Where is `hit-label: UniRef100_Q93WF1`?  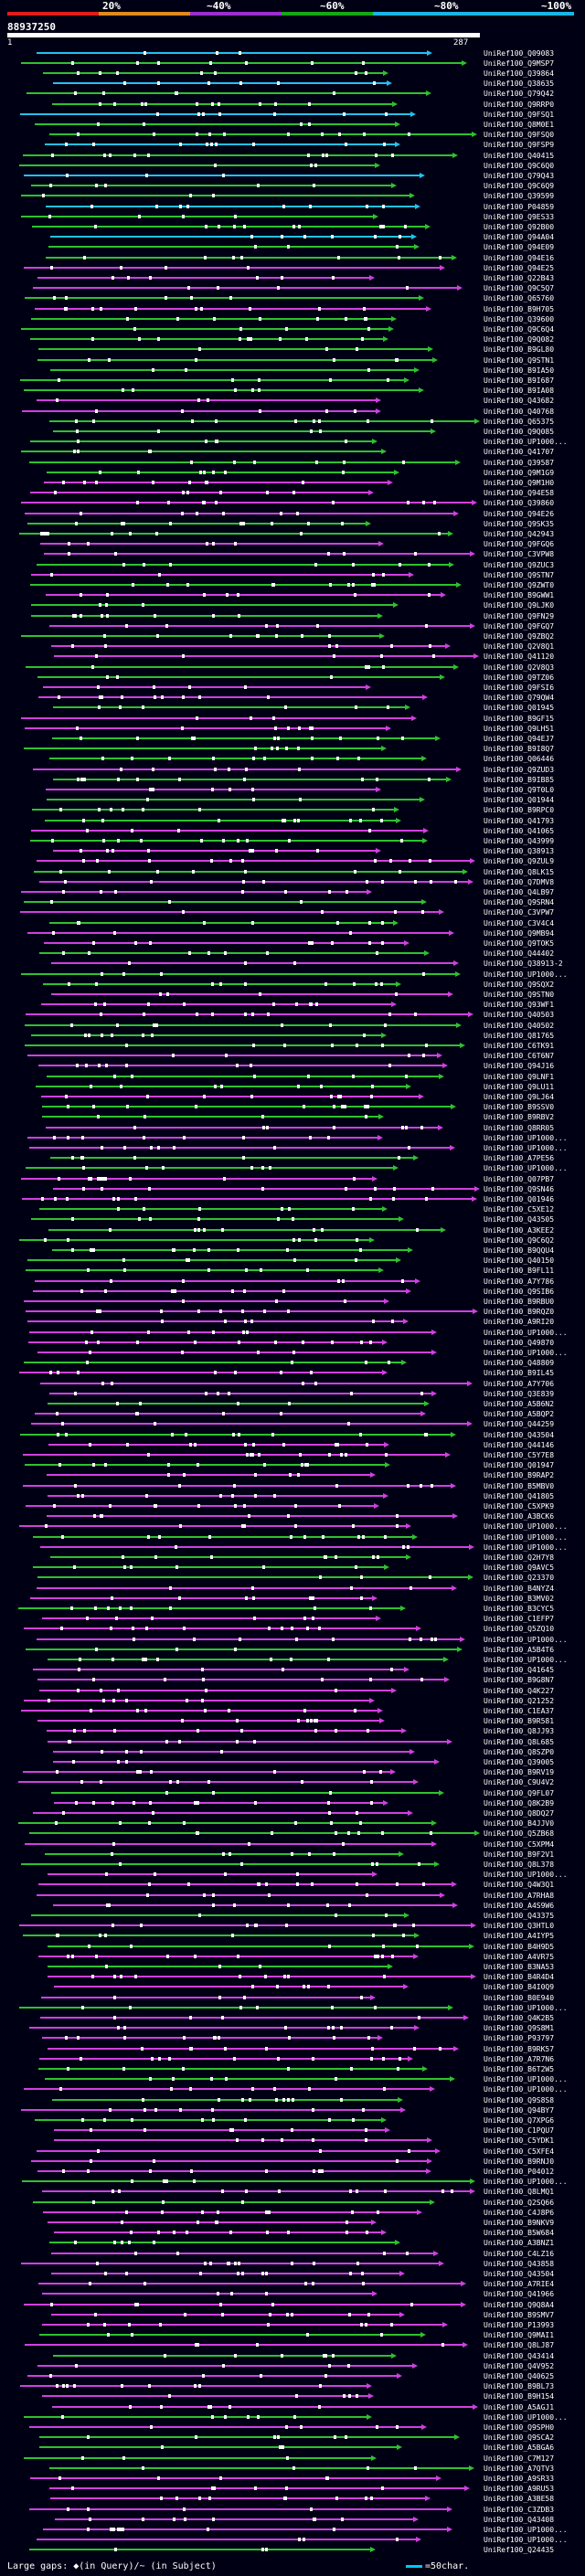 hit-label: UniRef100_Q93WF1 is located at coordinates (519, 1005).